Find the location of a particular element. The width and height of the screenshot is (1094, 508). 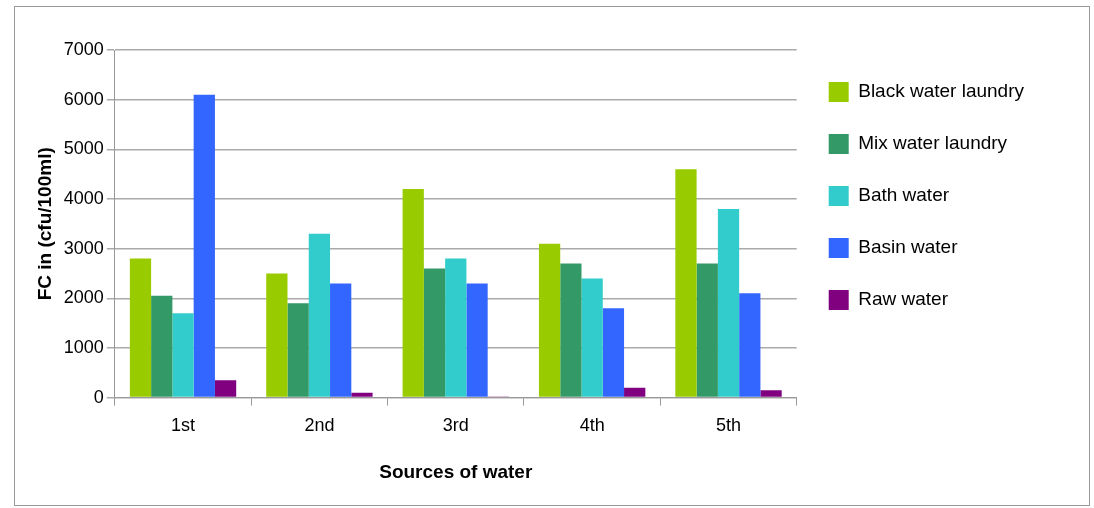

y-tick-label: 2000 is located at coordinates (83, 297).